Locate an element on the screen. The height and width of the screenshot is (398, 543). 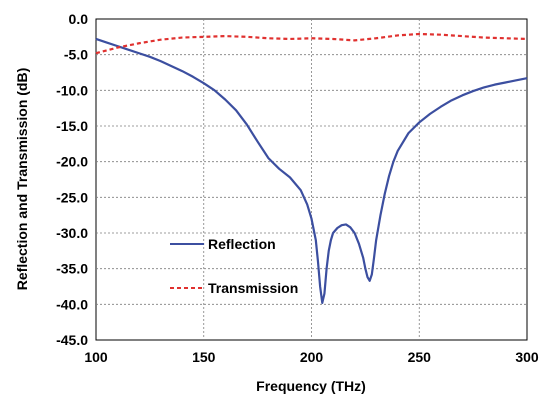
x-tick-labels: 100 150 200 250 300 is located at coordinates (311, 357).